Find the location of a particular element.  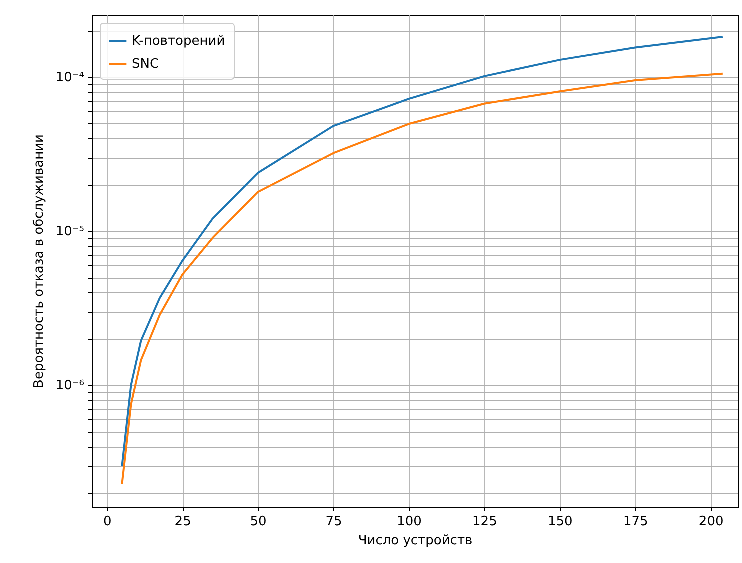

x-tick-label: 150 is located at coordinates (560, 522).